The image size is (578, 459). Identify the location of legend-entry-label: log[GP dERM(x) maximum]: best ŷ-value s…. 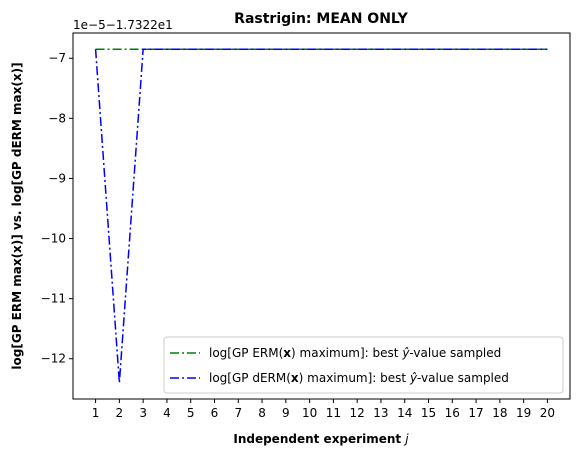
(359, 378).